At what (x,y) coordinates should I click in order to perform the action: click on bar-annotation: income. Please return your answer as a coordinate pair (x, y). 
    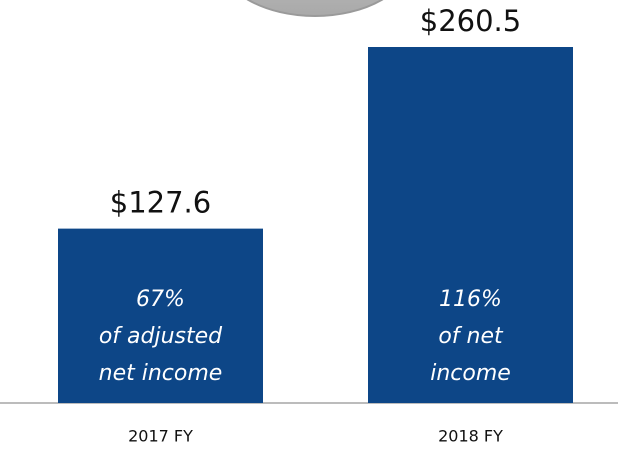
    Looking at the image, I should click on (470, 373).